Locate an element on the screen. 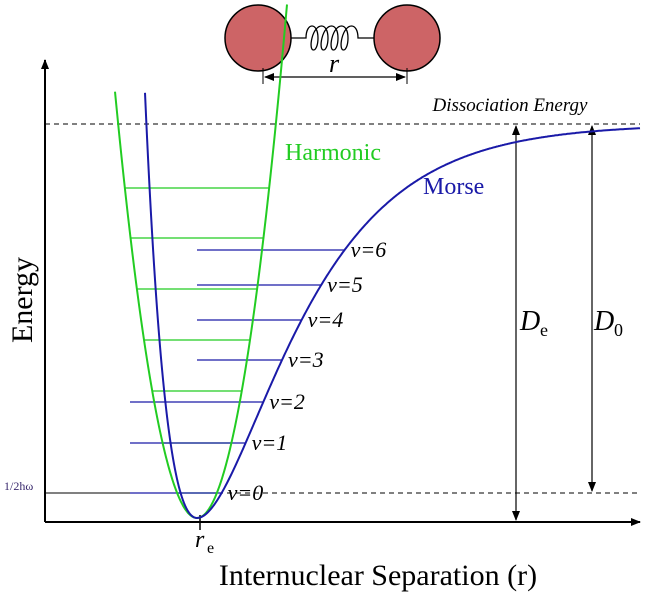  de-label: D is located at coordinates (529, 321).